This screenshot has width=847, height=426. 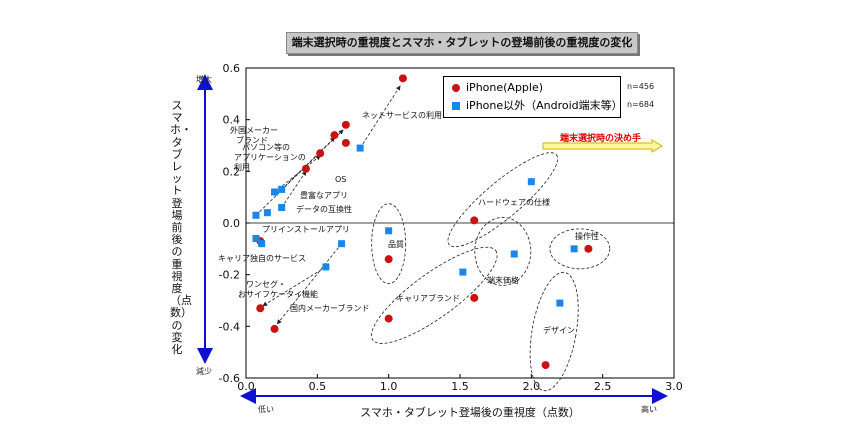 What do you see at coordinates (674, 386) in the screenshot?
I see `x-tick-label: 3.0` at bounding box center [674, 386].